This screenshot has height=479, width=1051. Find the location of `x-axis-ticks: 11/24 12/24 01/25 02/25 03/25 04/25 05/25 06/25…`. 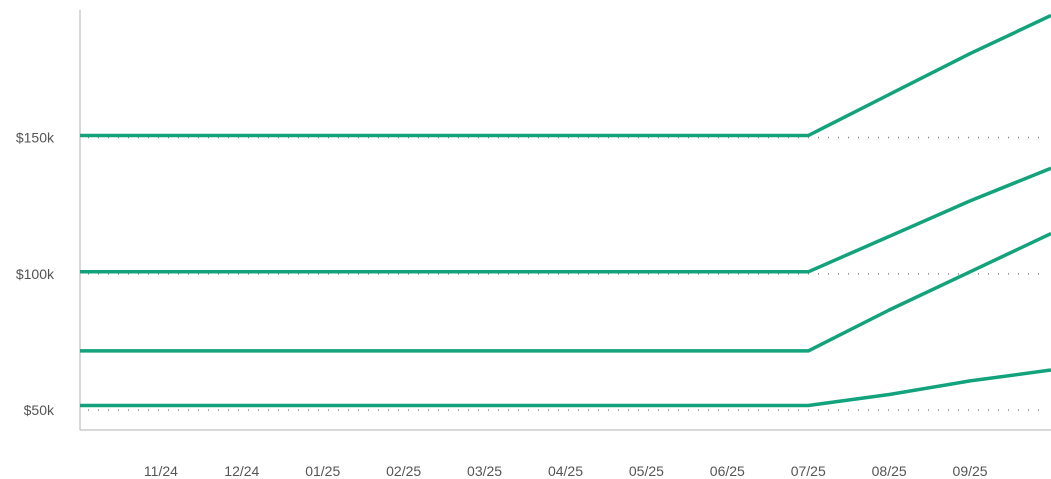

x-axis-ticks: 11/24 12/24 01/25 02/25 03/25 04/25 05/25 06/25… is located at coordinates (566, 471).